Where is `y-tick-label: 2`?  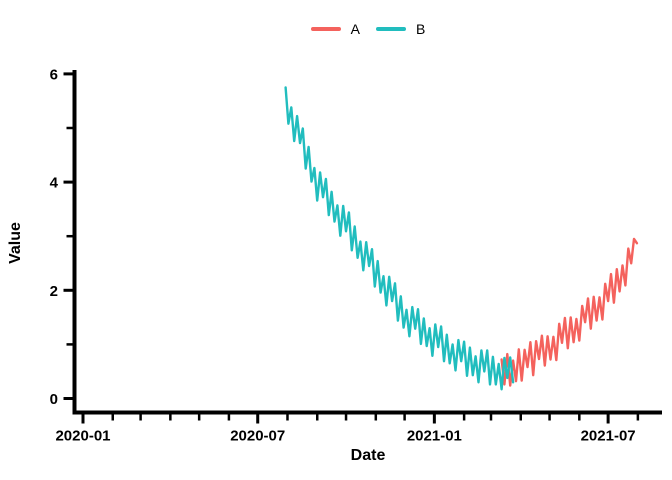 y-tick-label: 2 is located at coordinates (54, 291).